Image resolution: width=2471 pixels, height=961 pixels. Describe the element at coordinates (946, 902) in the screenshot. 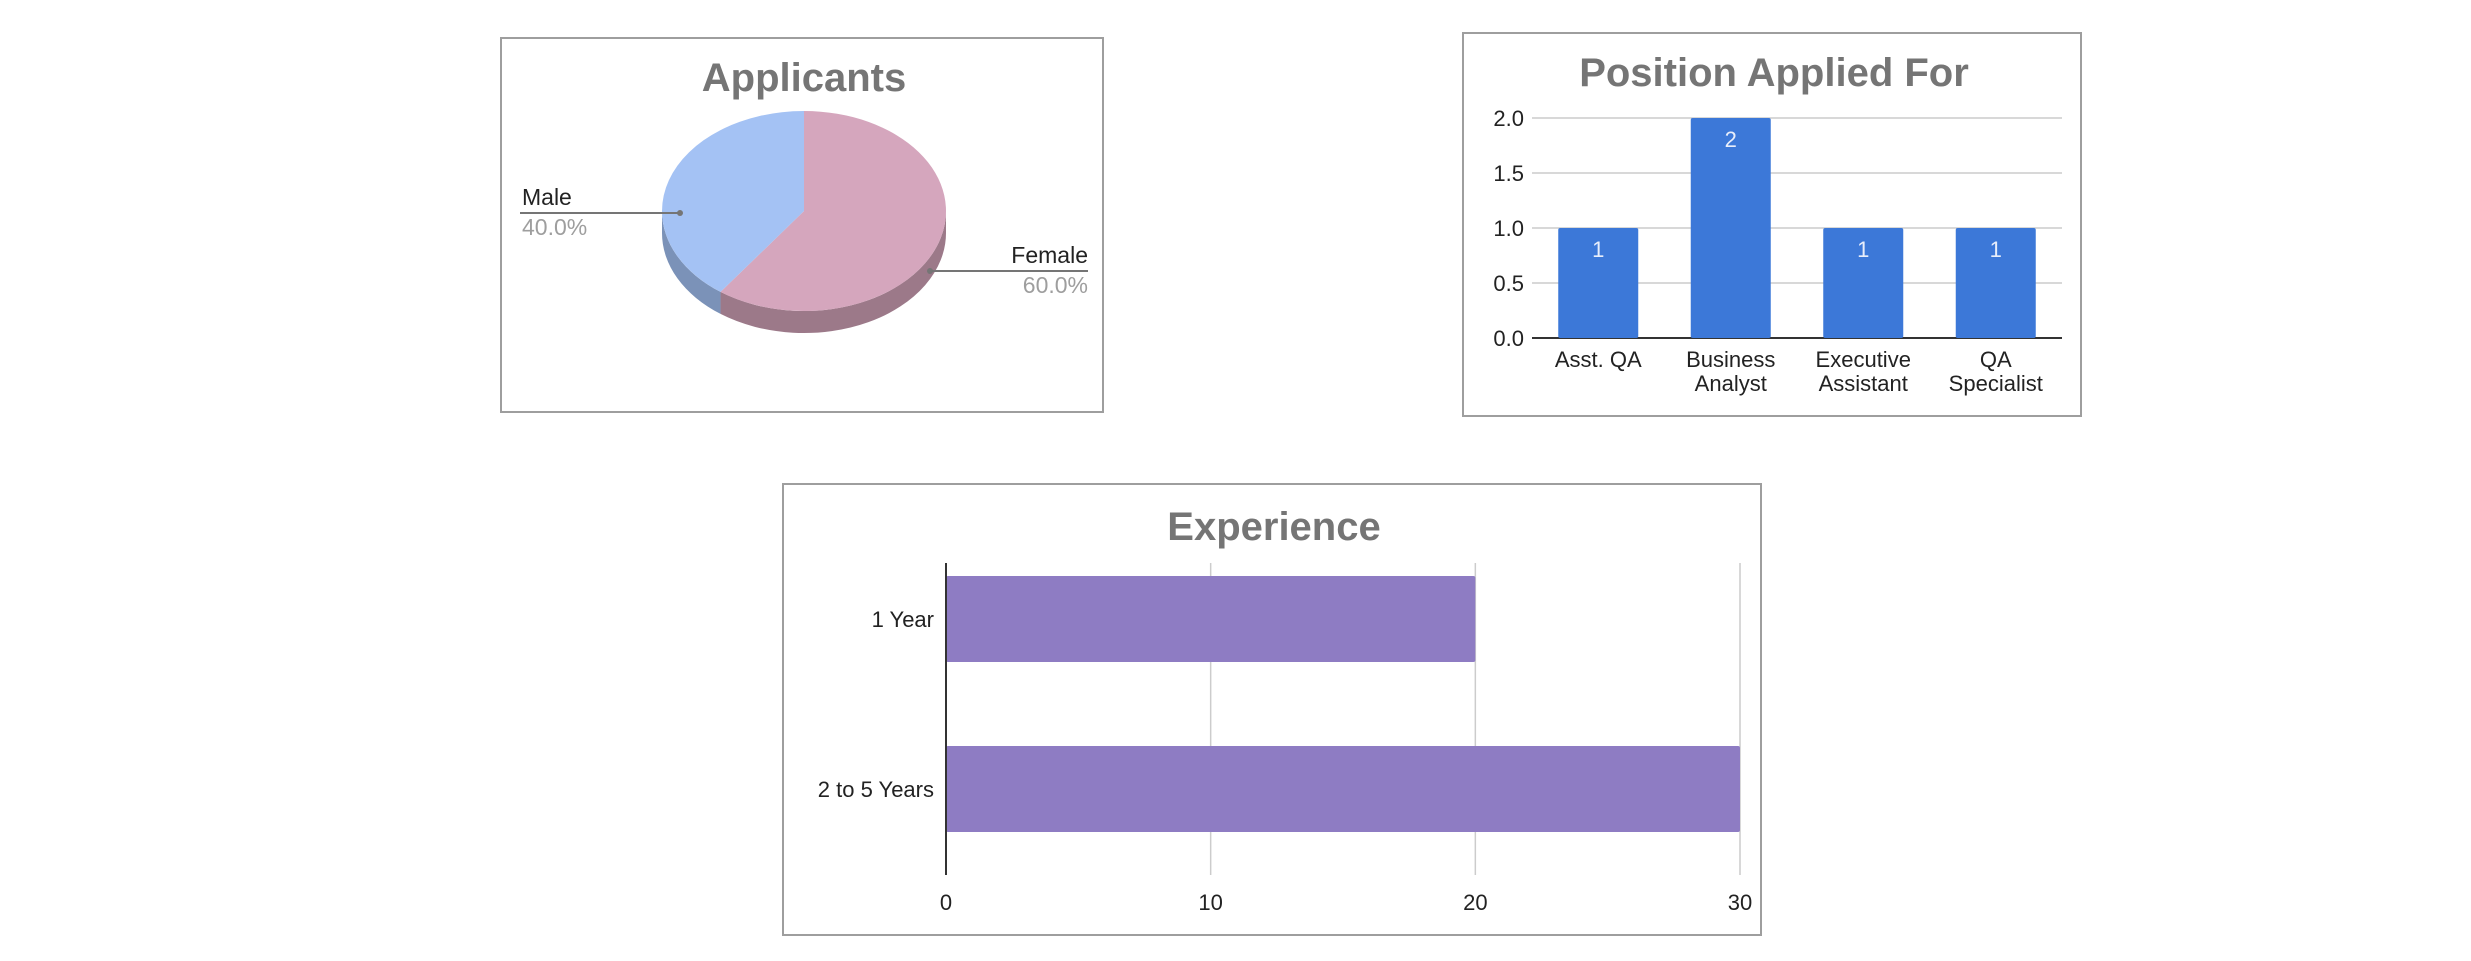

I see `x-tick-label: 0` at that location.